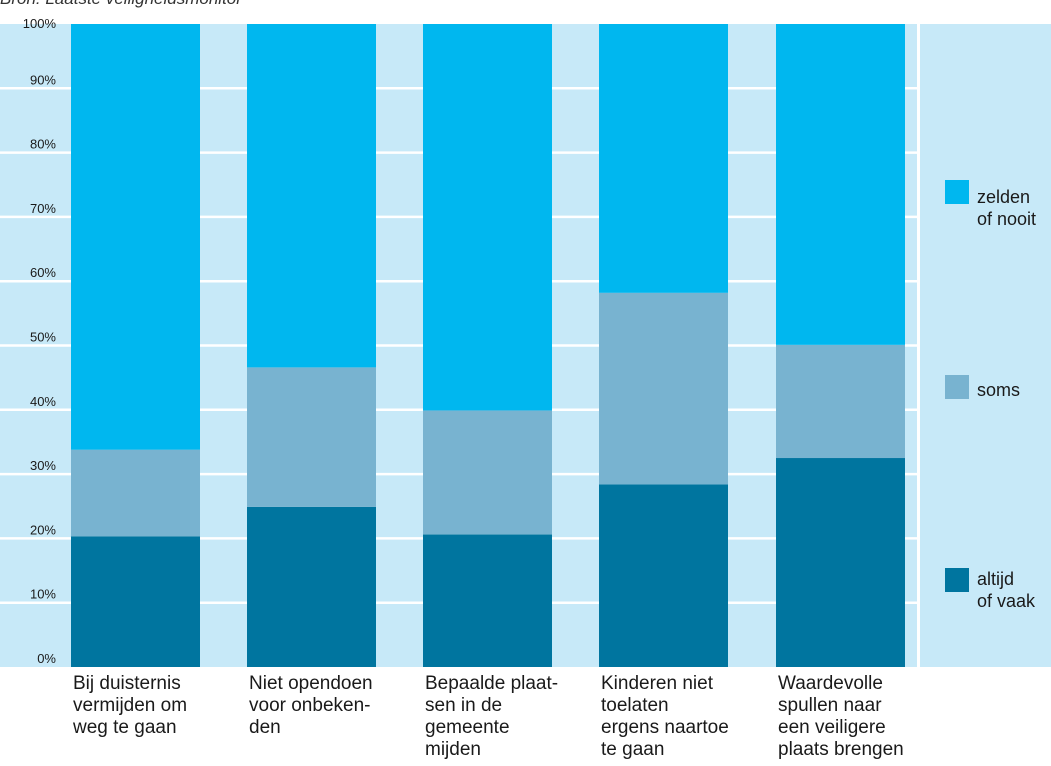 The height and width of the screenshot is (766, 1051). What do you see at coordinates (43, 529) in the screenshot?
I see `y-tick-label: 20%` at bounding box center [43, 529].